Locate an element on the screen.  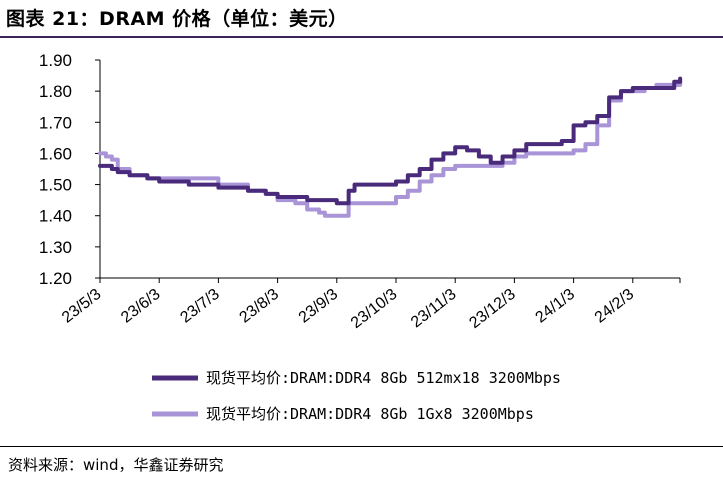
y-tick-label: 1.20 is located at coordinates (55, 278).